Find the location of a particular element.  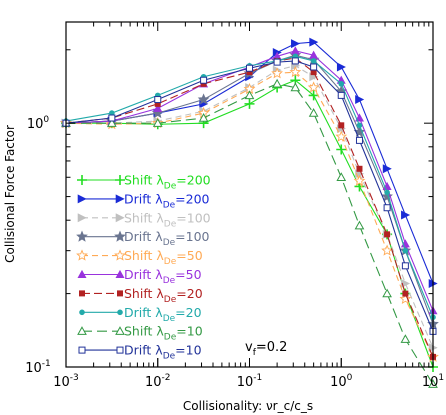

legend-entry: Drift λDe=20 is located at coordinates (140, 314).